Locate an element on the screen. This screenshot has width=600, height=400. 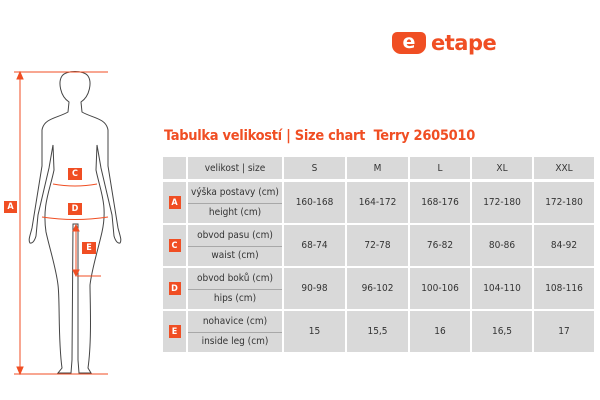
body-figure is located at coordinates (68, 223).